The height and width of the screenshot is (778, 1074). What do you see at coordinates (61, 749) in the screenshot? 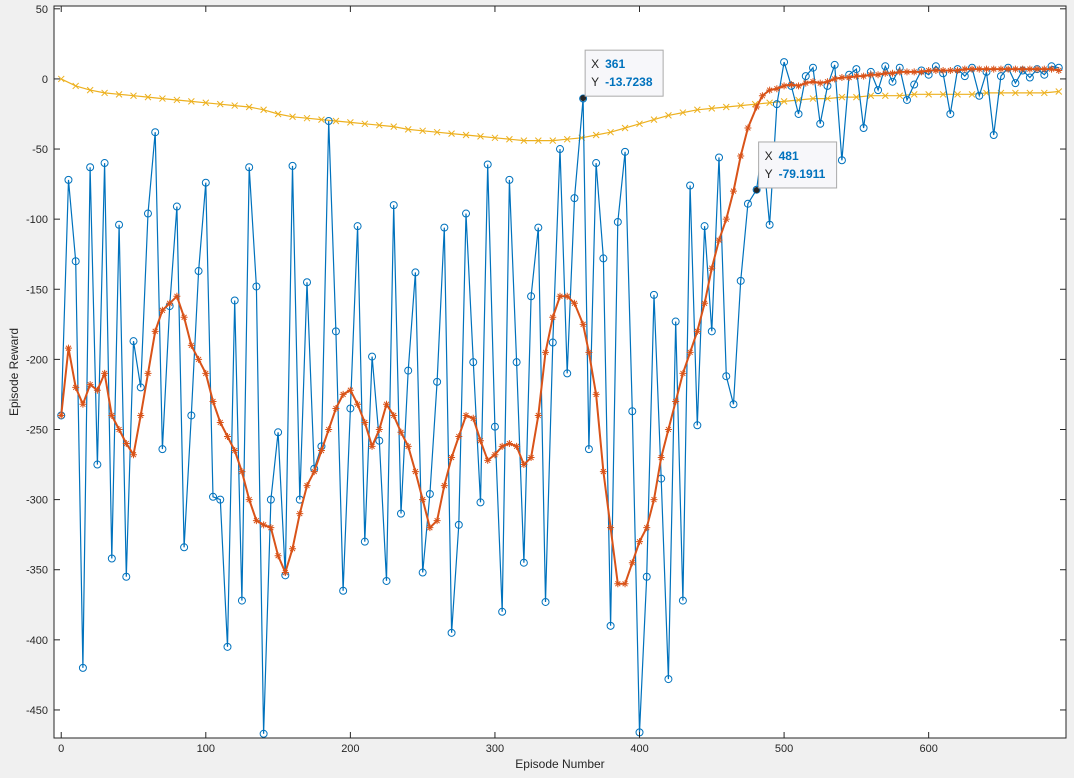
I see `x-tick-label: 0` at bounding box center [61, 749].